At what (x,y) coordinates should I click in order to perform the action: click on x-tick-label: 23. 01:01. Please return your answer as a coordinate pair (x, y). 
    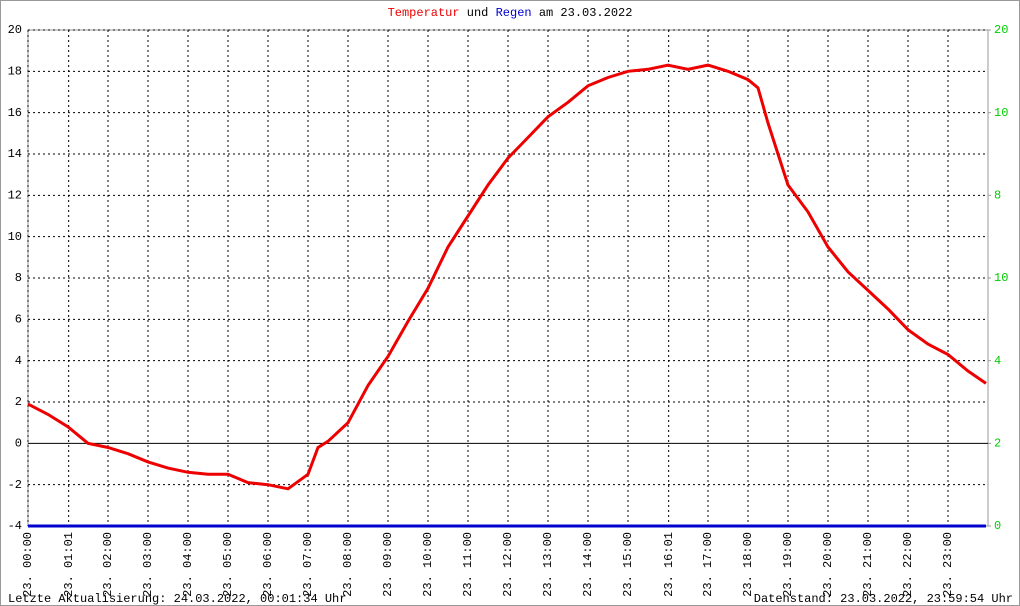
    Looking at the image, I should click on (69, 564).